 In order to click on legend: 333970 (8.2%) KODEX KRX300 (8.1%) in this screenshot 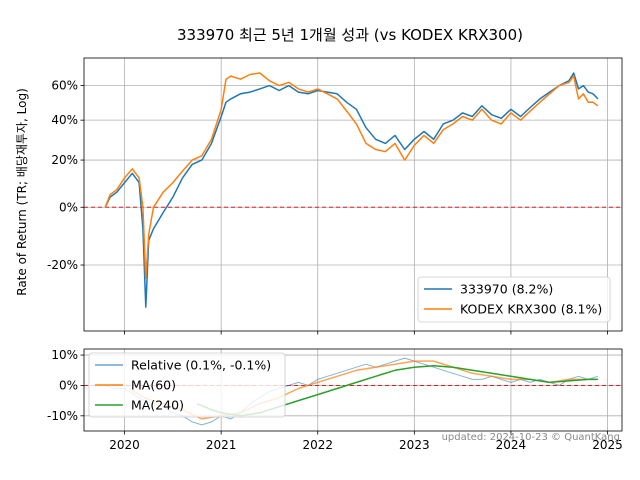, I will do `click(514, 299)`.